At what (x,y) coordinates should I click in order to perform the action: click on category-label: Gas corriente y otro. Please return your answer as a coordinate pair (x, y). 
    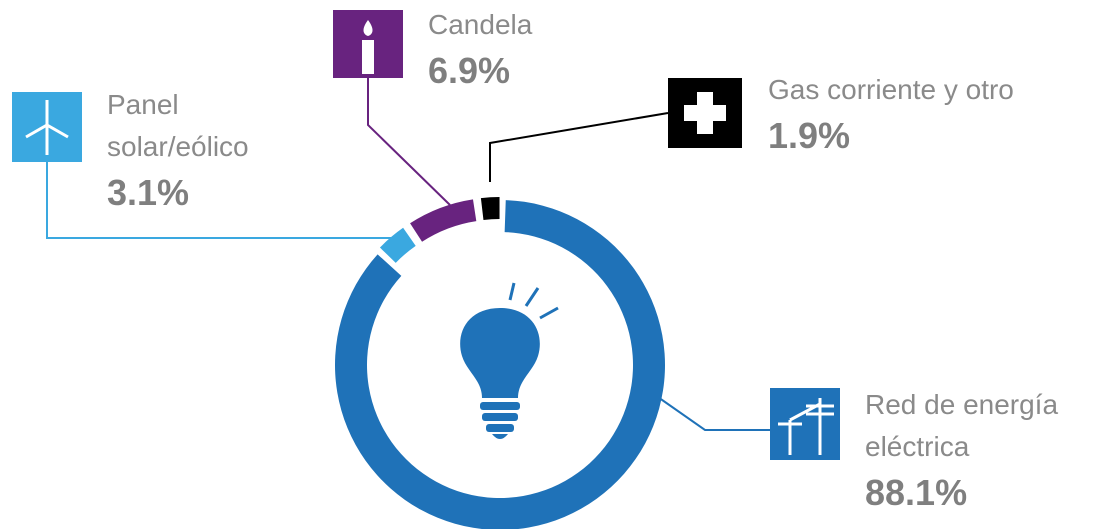
    Looking at the image, I should click on (891, 89).